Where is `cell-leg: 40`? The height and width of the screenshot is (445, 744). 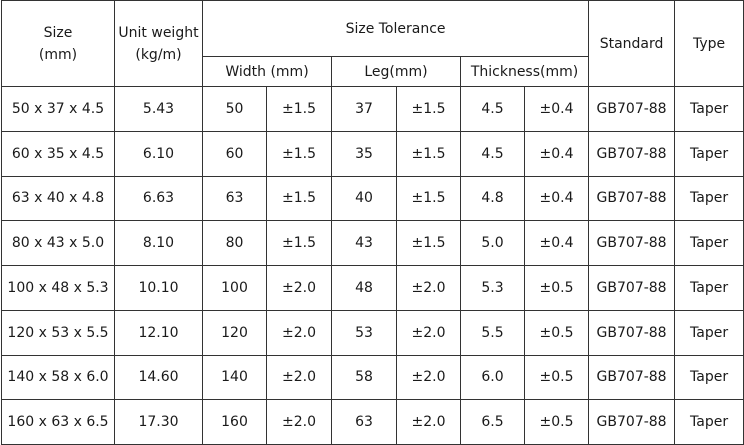
cell-leg: 40 is located at coordinates (364, 198).